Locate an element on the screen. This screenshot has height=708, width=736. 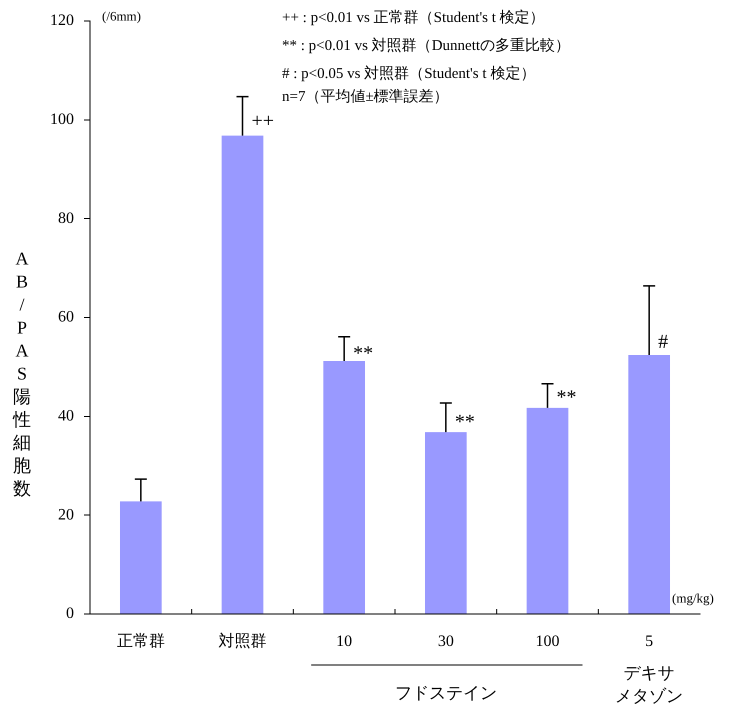
y-tick-label: 80 is located at coordinates (66, 218).